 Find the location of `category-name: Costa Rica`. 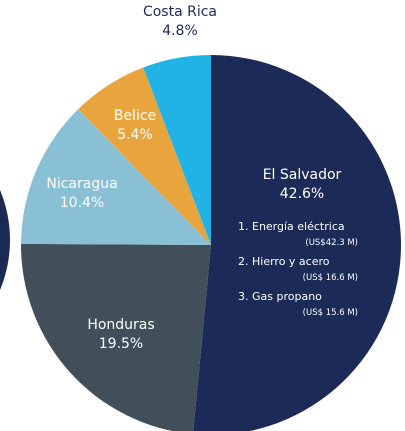

category-name: Costa Rica is located at coordinates (180, 12).